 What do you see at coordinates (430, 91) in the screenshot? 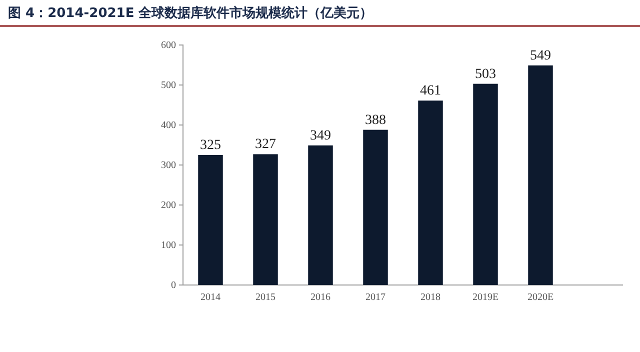
I see `data-label: 461` at bounding box center [430, 91].